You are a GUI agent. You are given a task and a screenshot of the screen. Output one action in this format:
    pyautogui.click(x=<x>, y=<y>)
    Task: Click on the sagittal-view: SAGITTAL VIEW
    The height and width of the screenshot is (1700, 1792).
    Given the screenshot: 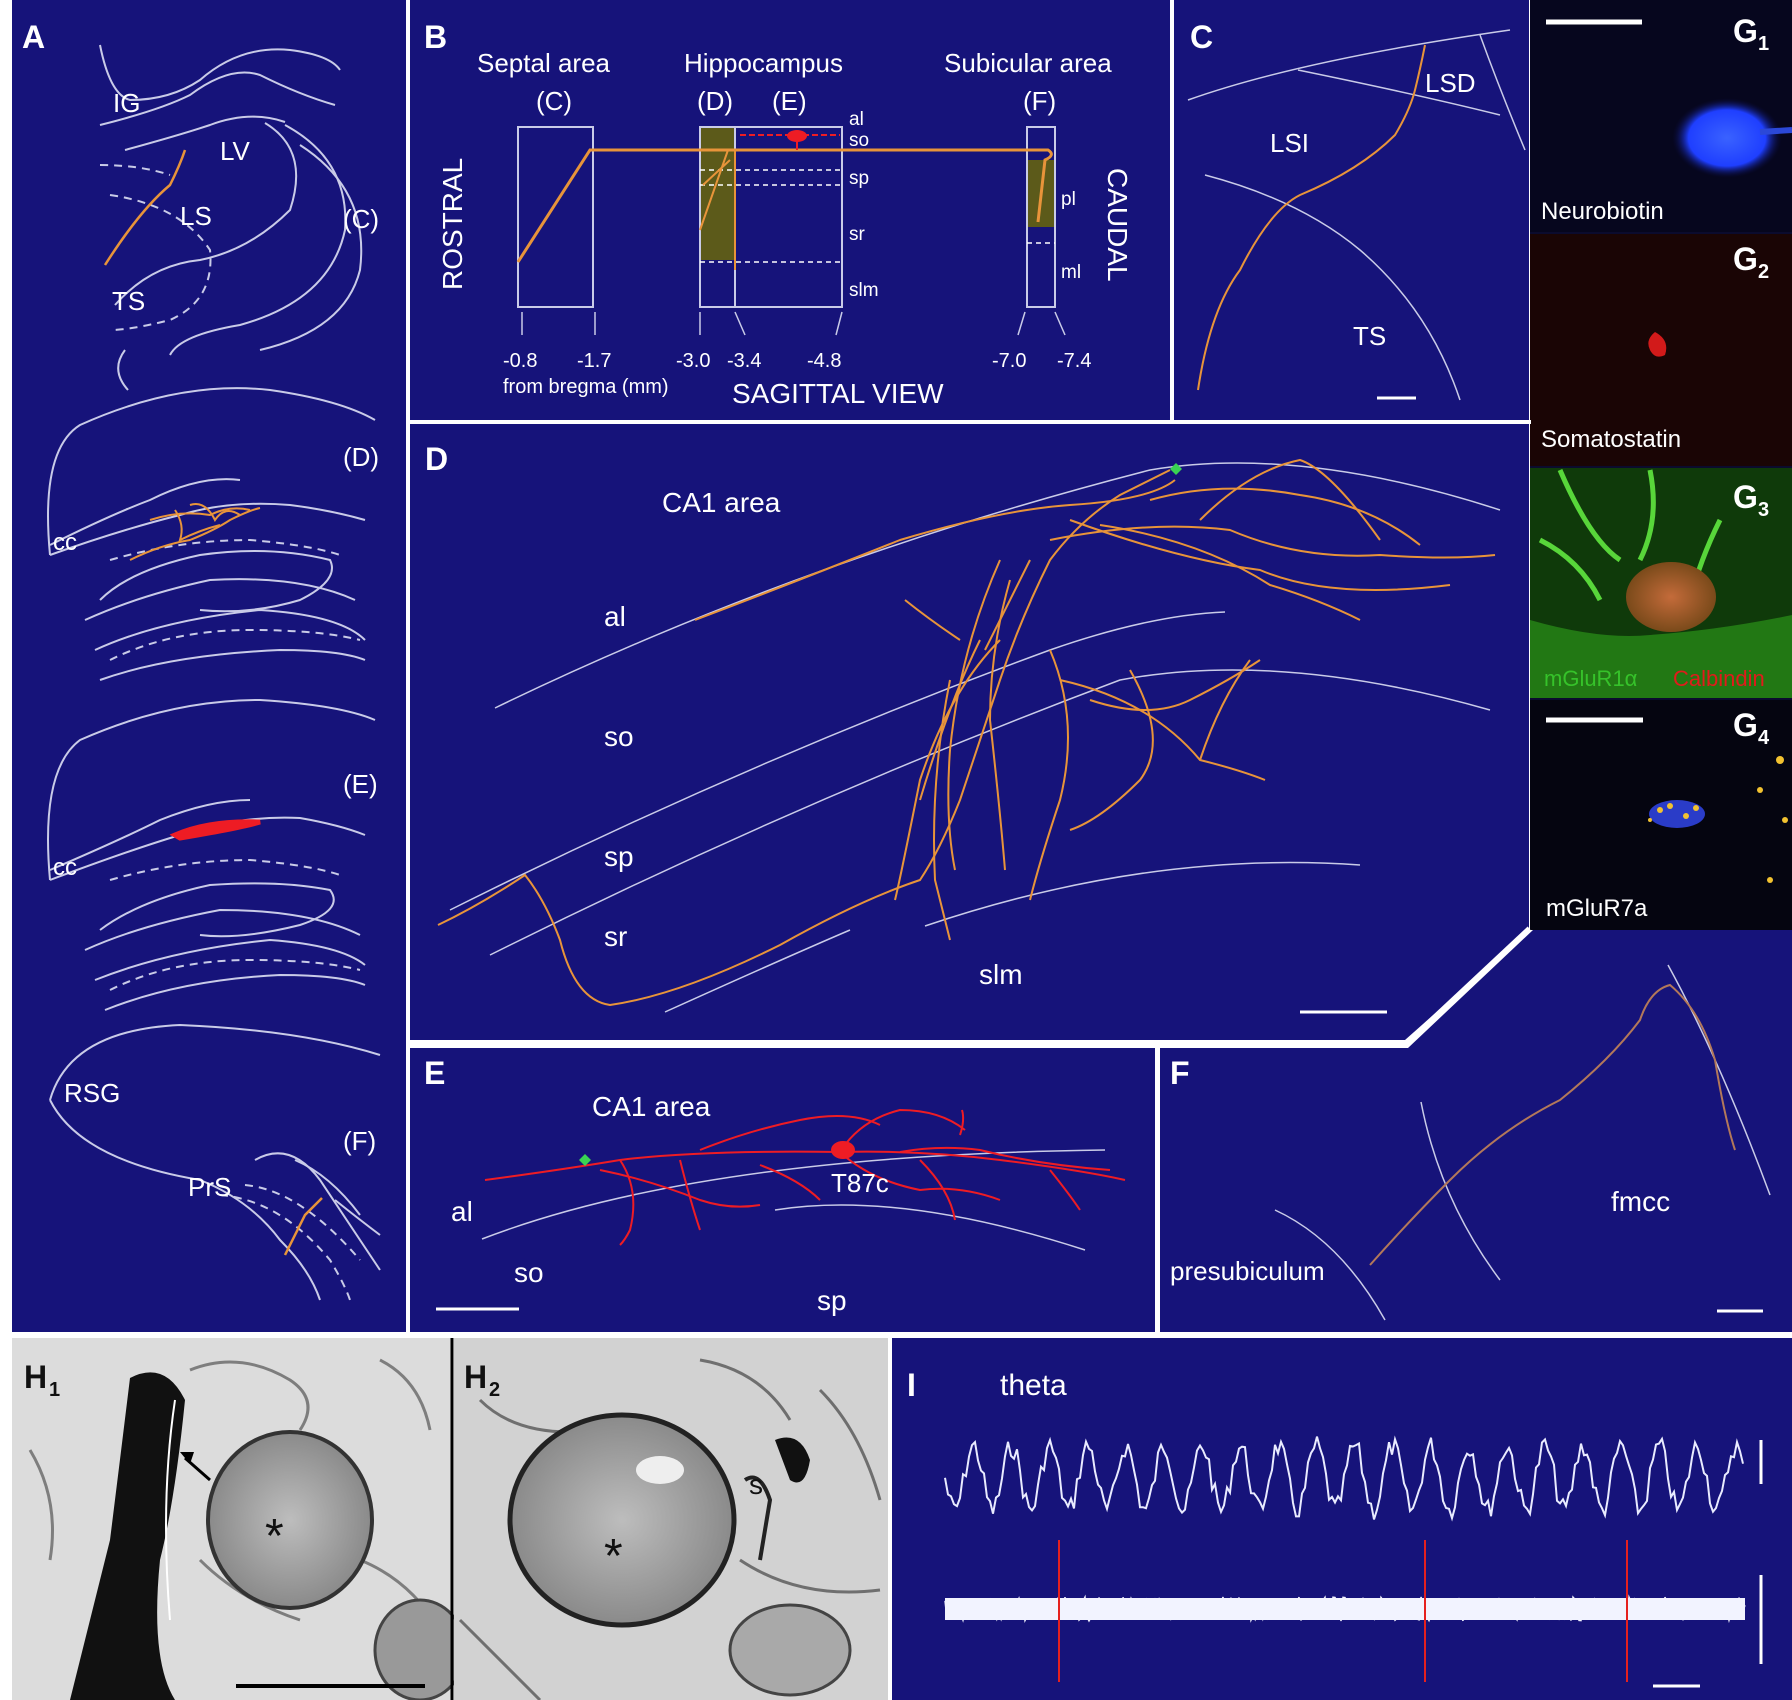 What is the action you would take?
    pyautogui.click(x=838, y=393)
    